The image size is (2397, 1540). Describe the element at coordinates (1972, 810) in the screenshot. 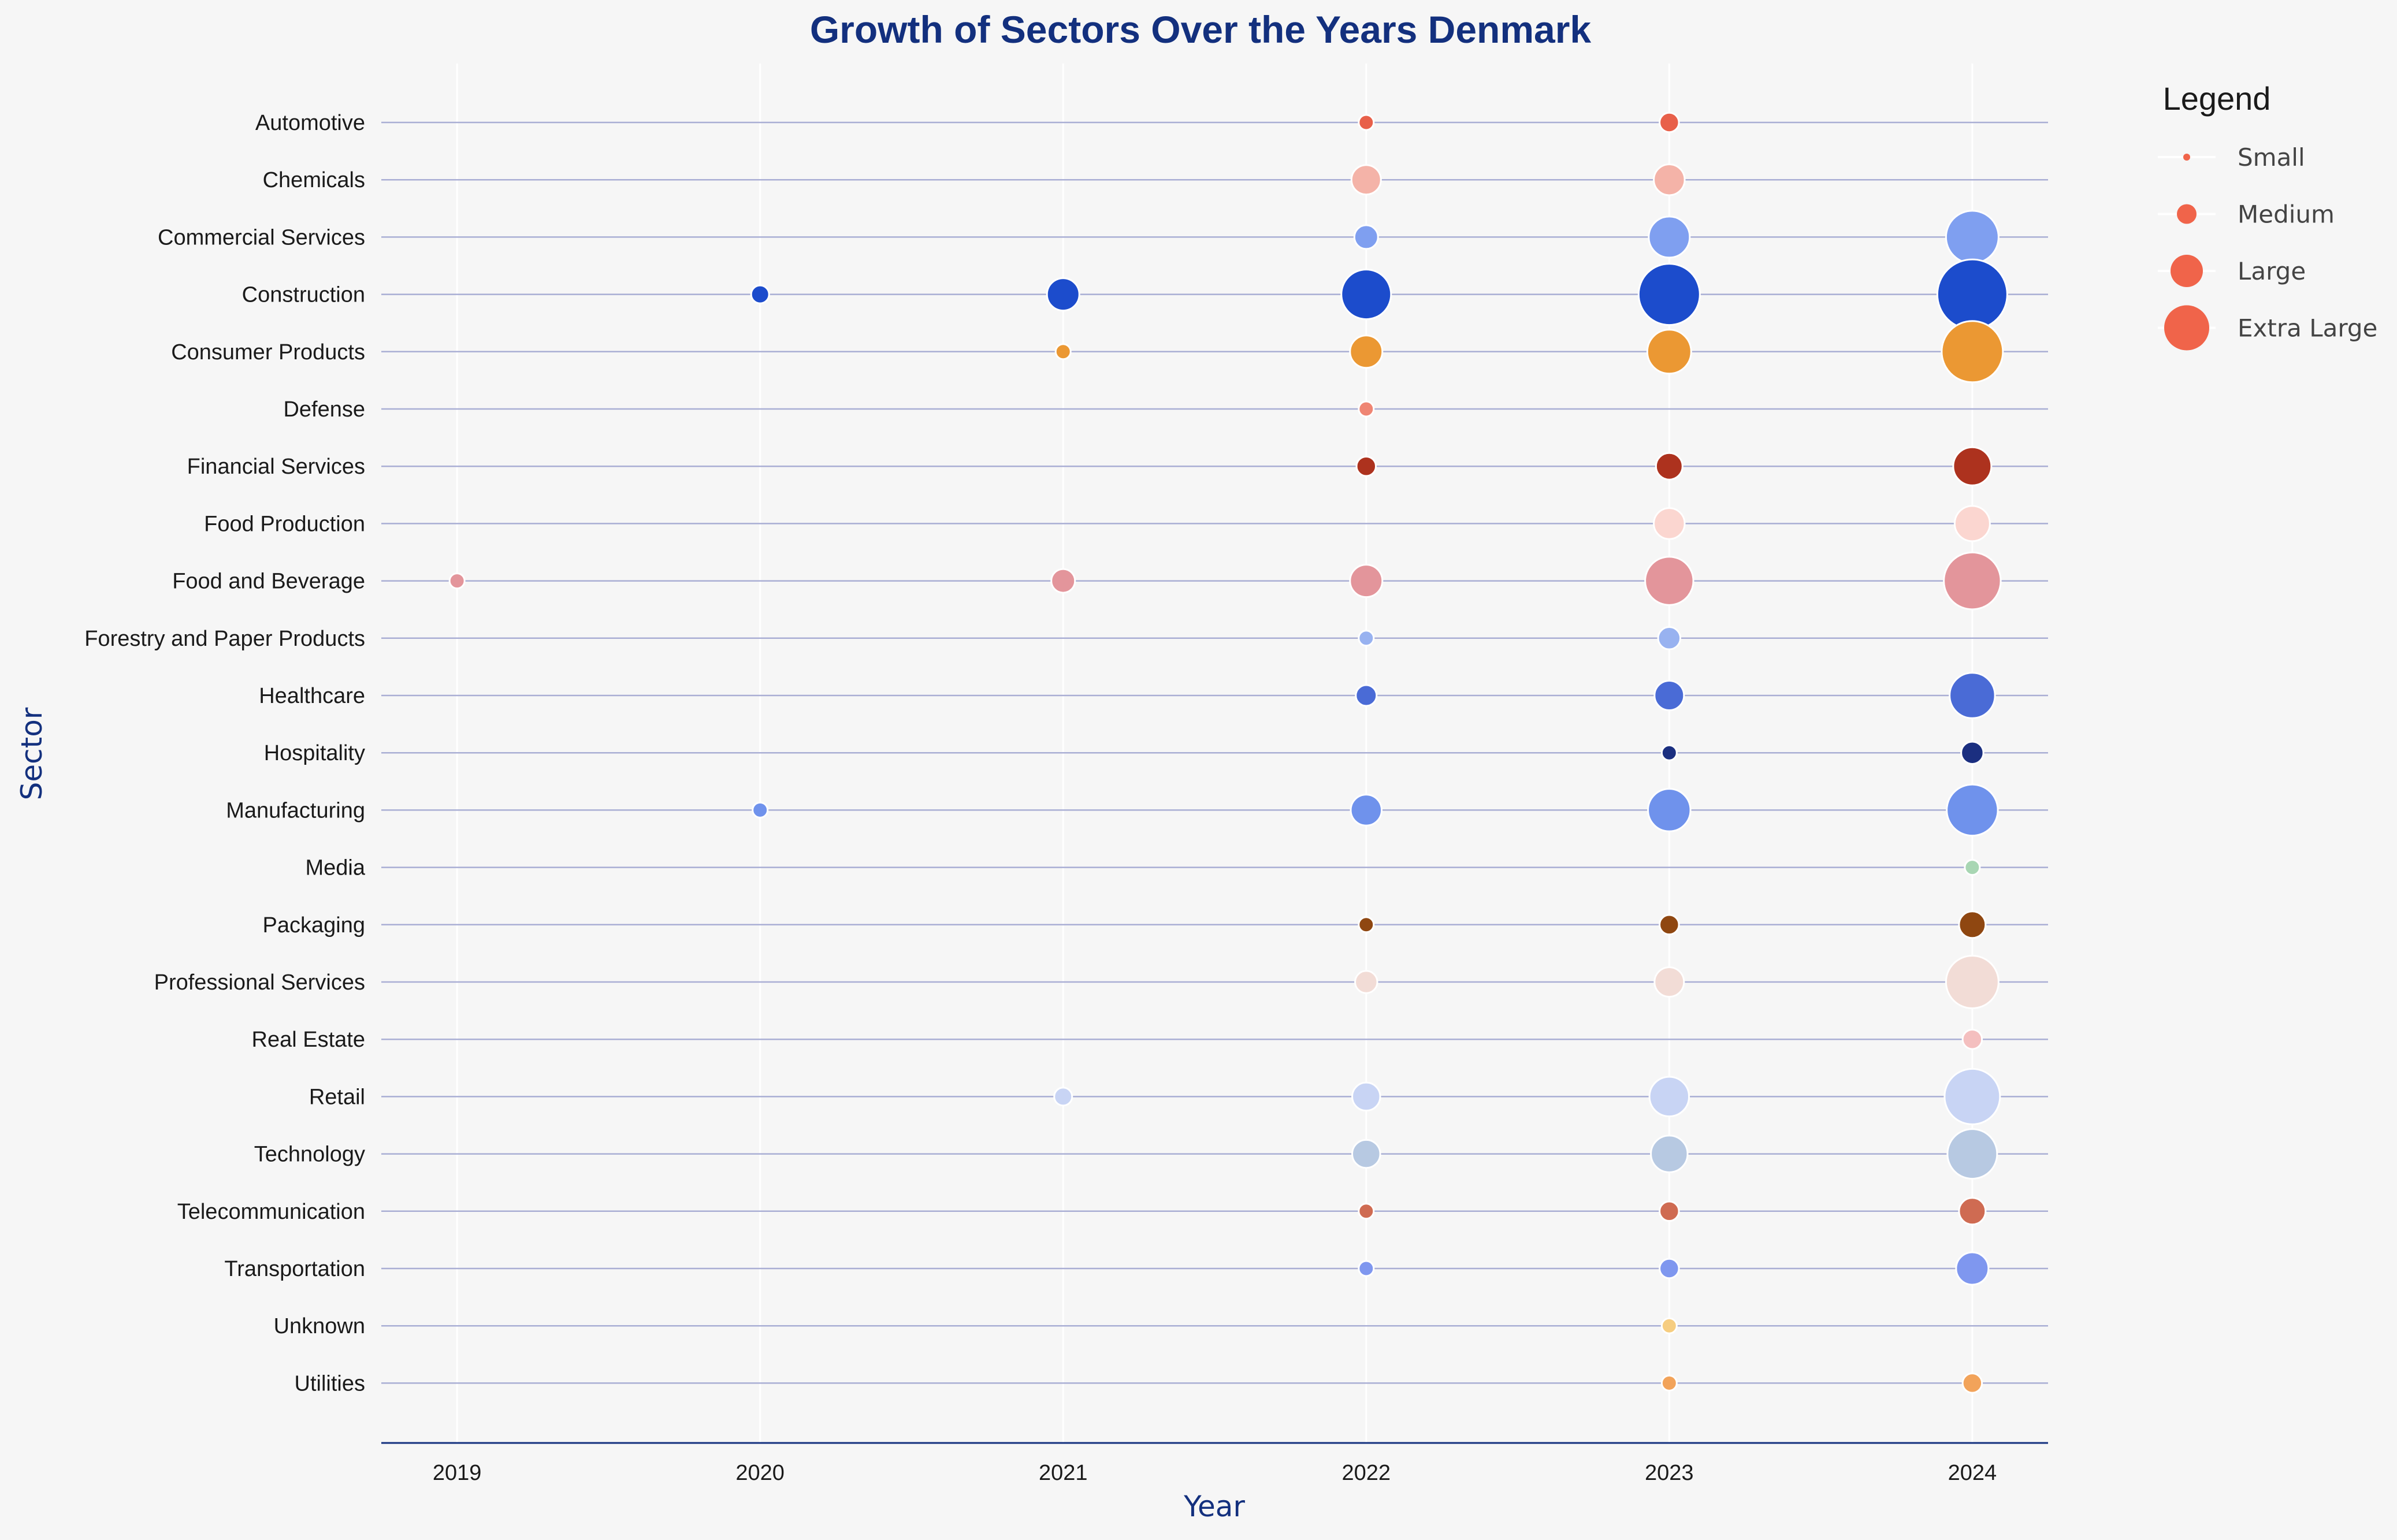

I see `point-manufacturing-2024` at that location.